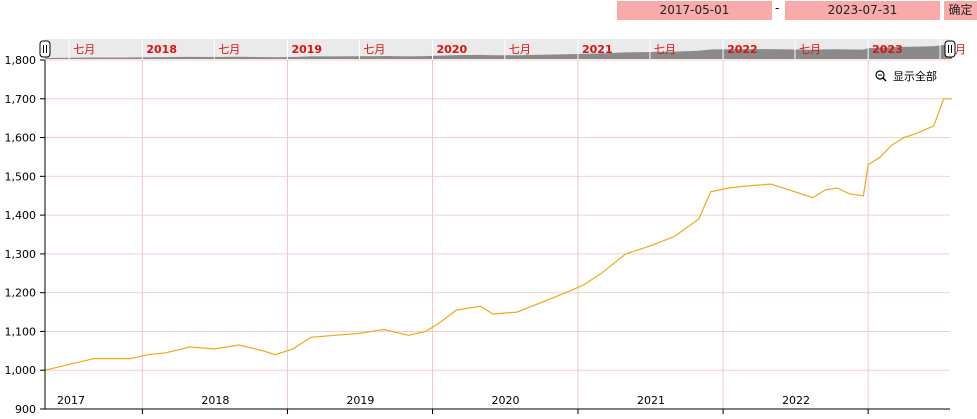 Image resolution: width=977 pixels, height=419 pixels. Describe the element at coordinates (21, 60) in the screenshot. I see `y-tick-label: 1,800` at that location.